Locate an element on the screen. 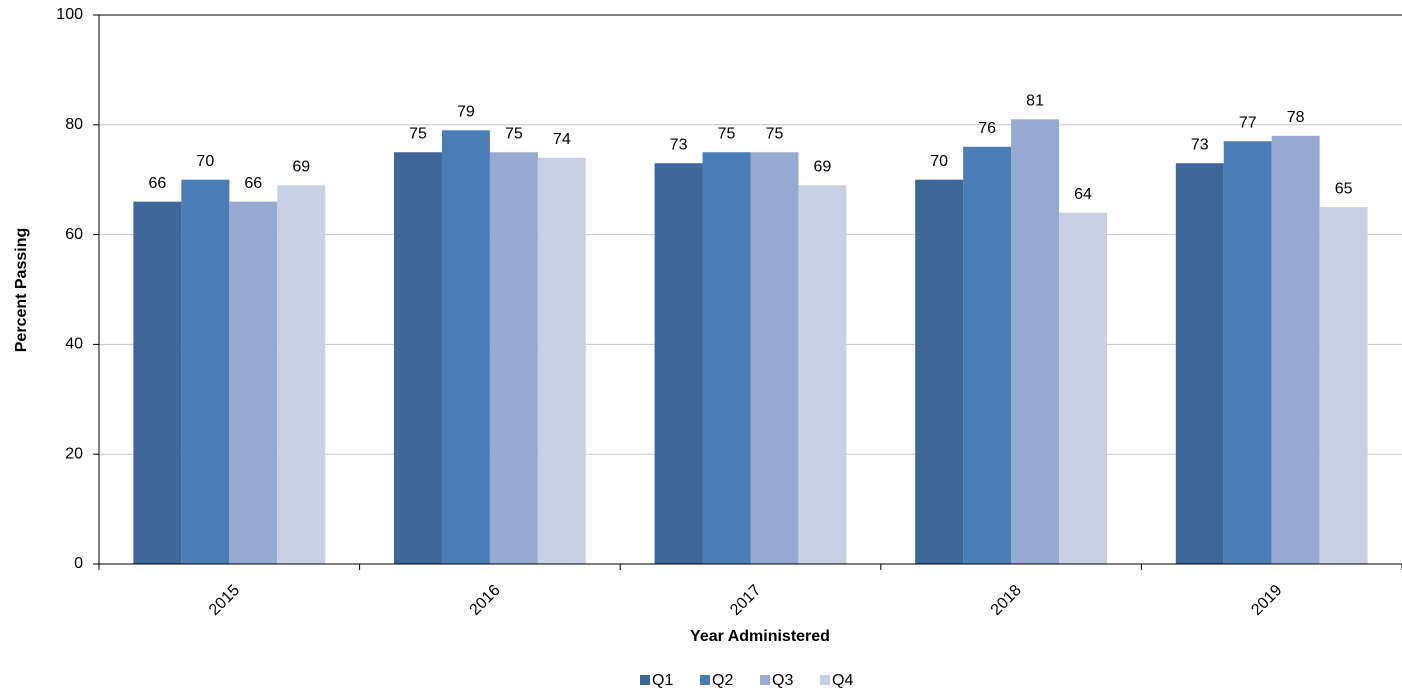 Image resolution: width=1402 pixels, height=691 pixels. data-label: 64 is located at coordinates (1083, 194).